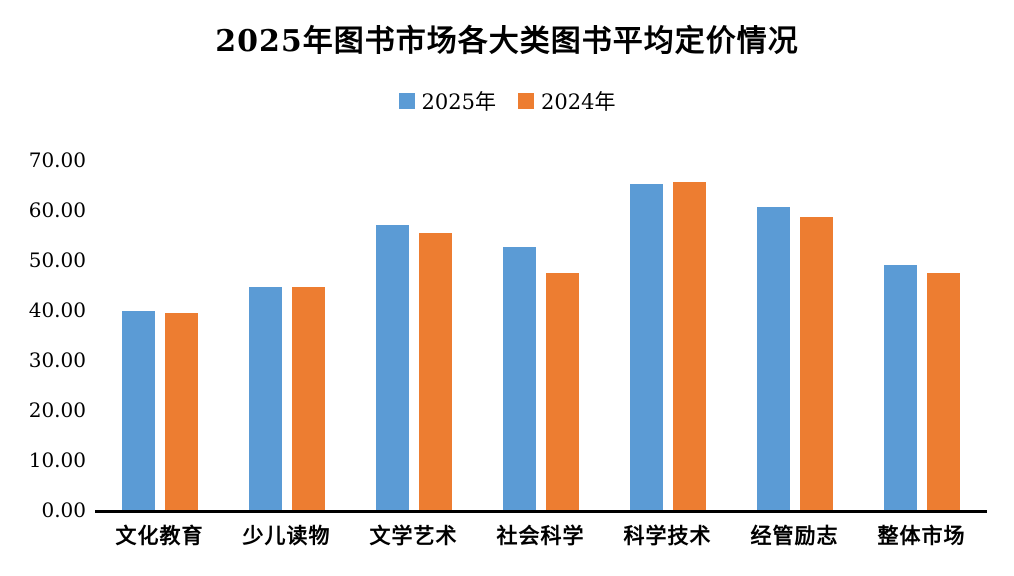 This screenshot has width=1014, height=576. Describe the element at coordinates (541, 511) in the screenshot. I see `x-axis-line` at that location.